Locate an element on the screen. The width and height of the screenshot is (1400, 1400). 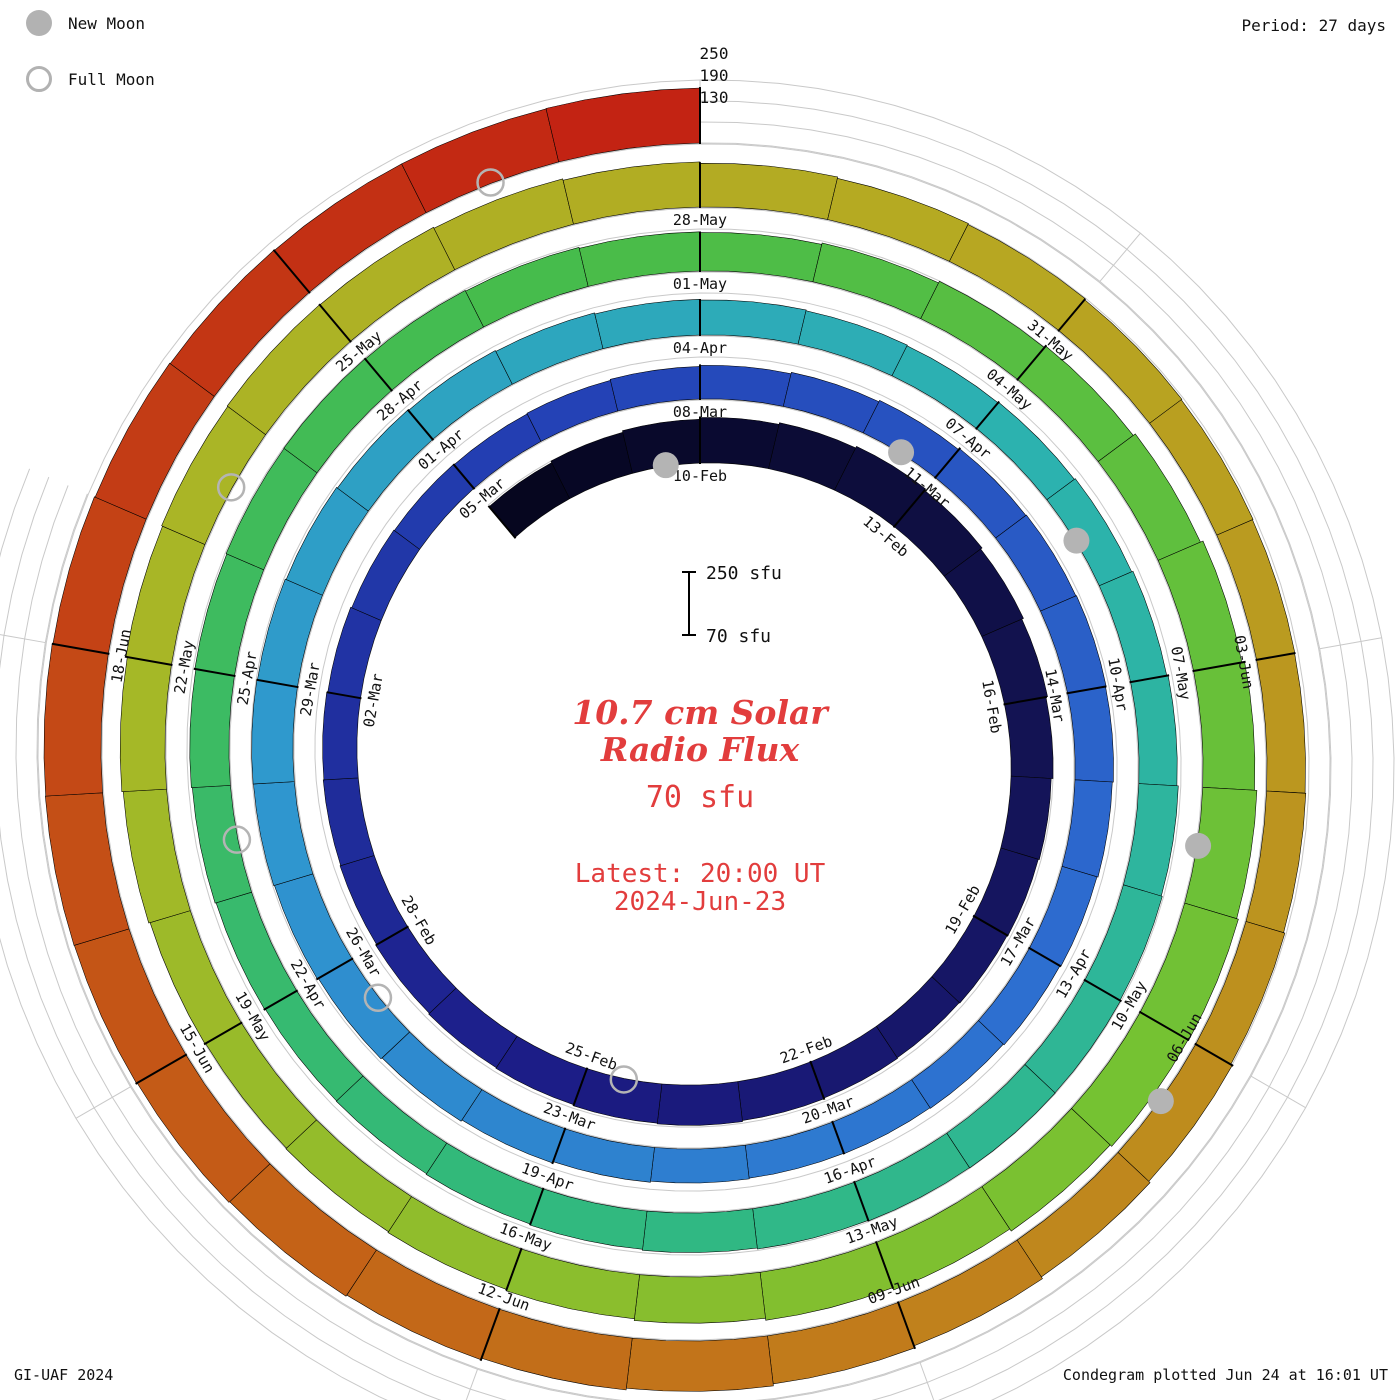
scale-bottom-label: 70 sfu is located at coordinates (739, 636).